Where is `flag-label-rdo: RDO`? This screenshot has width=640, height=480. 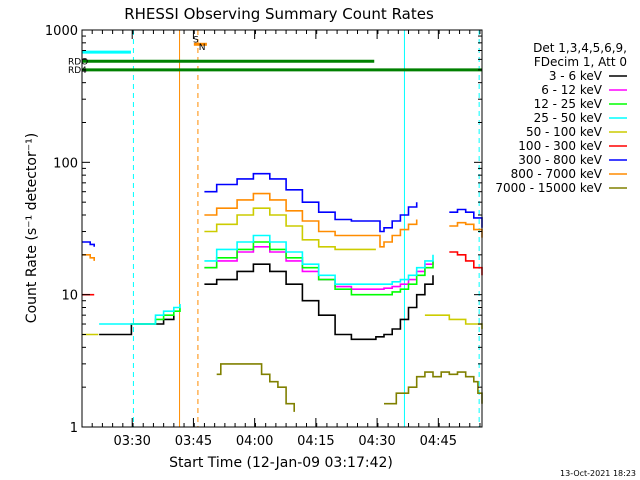
flag-label-rdo: RDO is located at coordinates (78, 62).